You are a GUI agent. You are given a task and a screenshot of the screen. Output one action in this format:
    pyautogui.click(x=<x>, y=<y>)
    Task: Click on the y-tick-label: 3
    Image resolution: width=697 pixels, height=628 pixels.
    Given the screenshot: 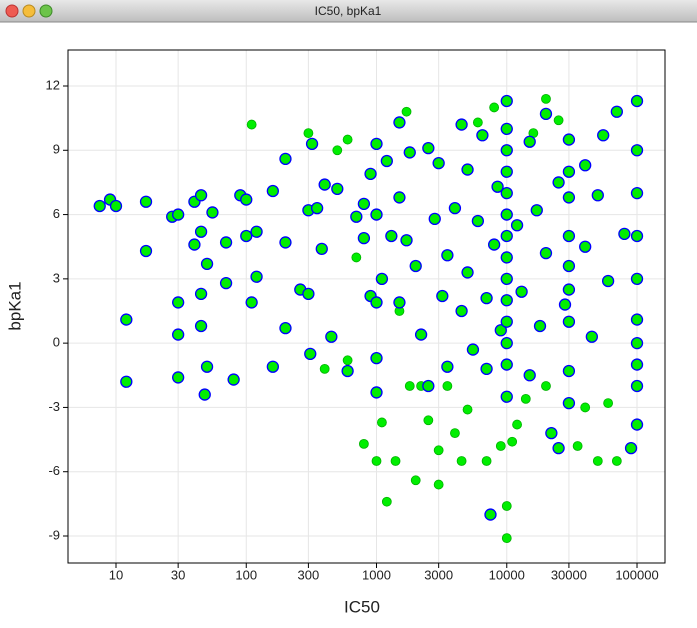 What is the action you would take?
    pyautogui.click(x=56, y=277)
    